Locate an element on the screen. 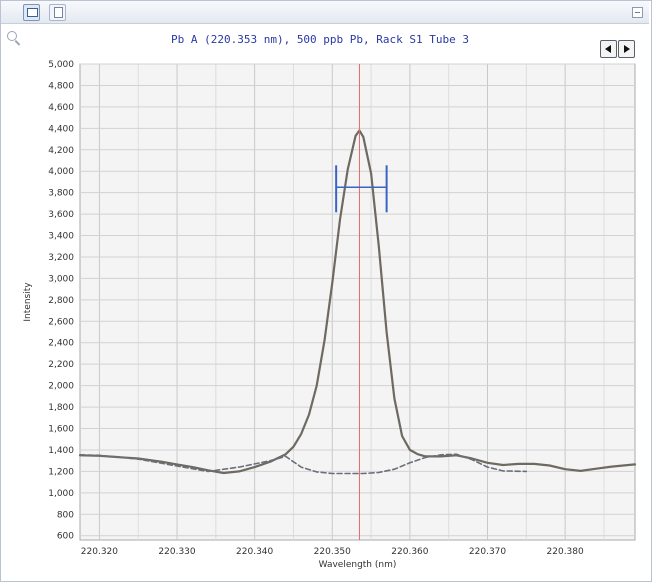  y-tick-label: 4,400 is located at coordinates (61, 129).